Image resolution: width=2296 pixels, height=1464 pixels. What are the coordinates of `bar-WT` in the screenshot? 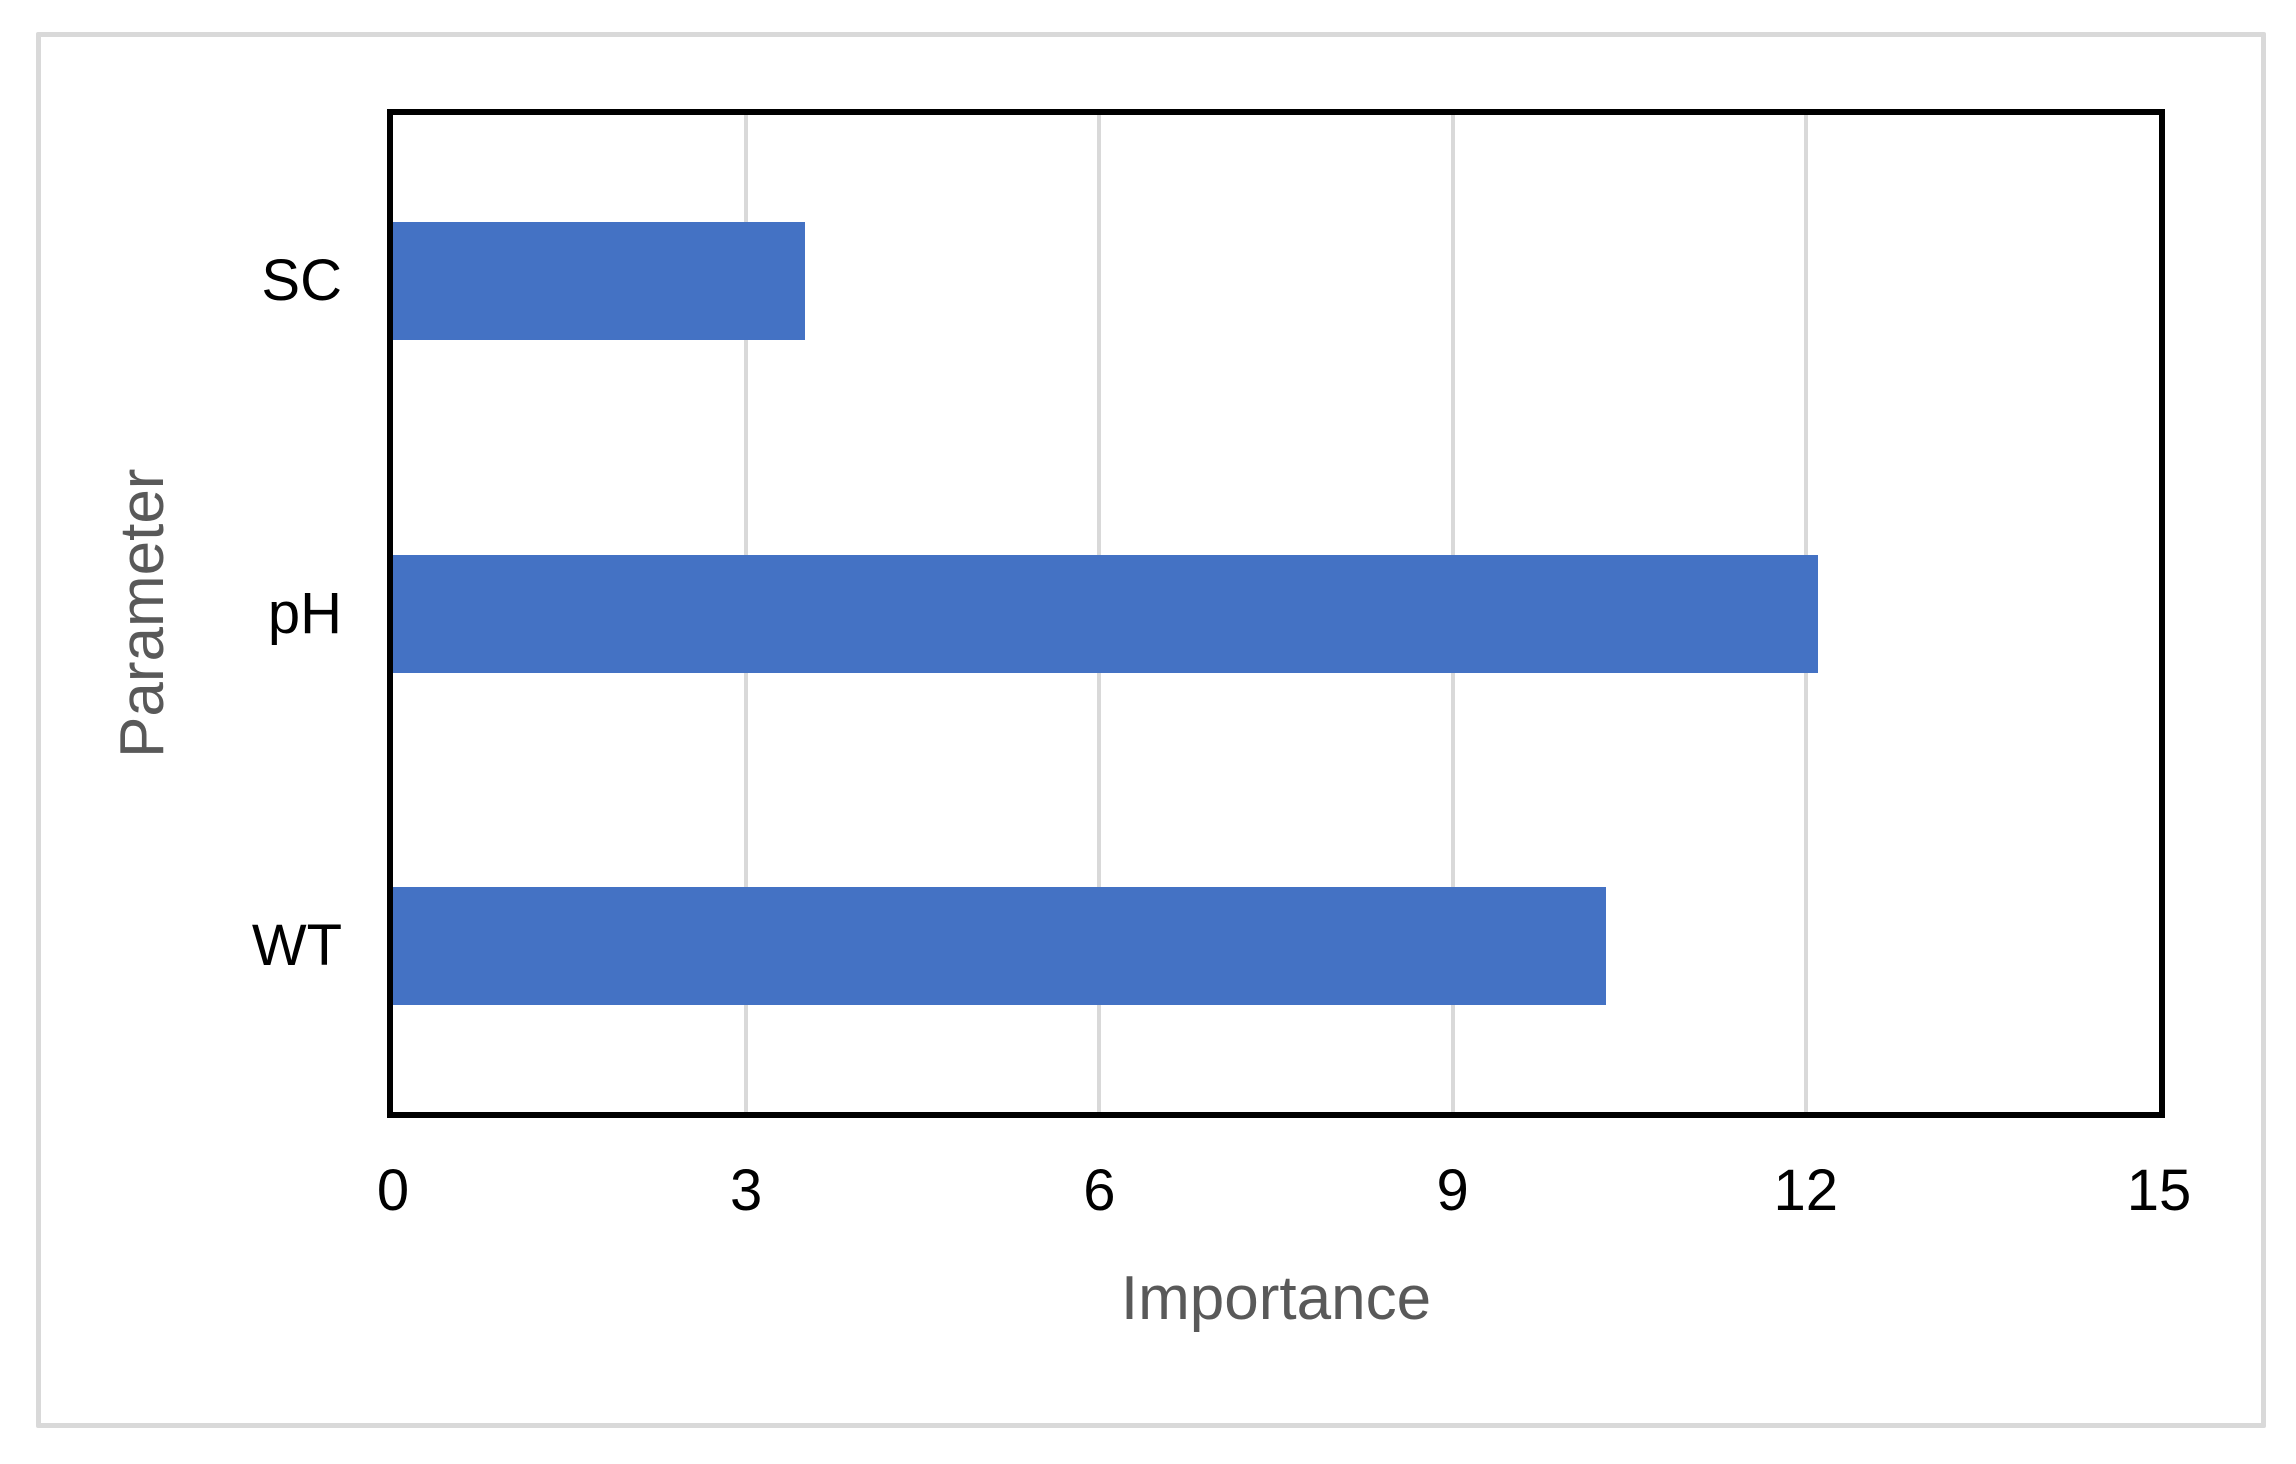 It's located at (999, 945).